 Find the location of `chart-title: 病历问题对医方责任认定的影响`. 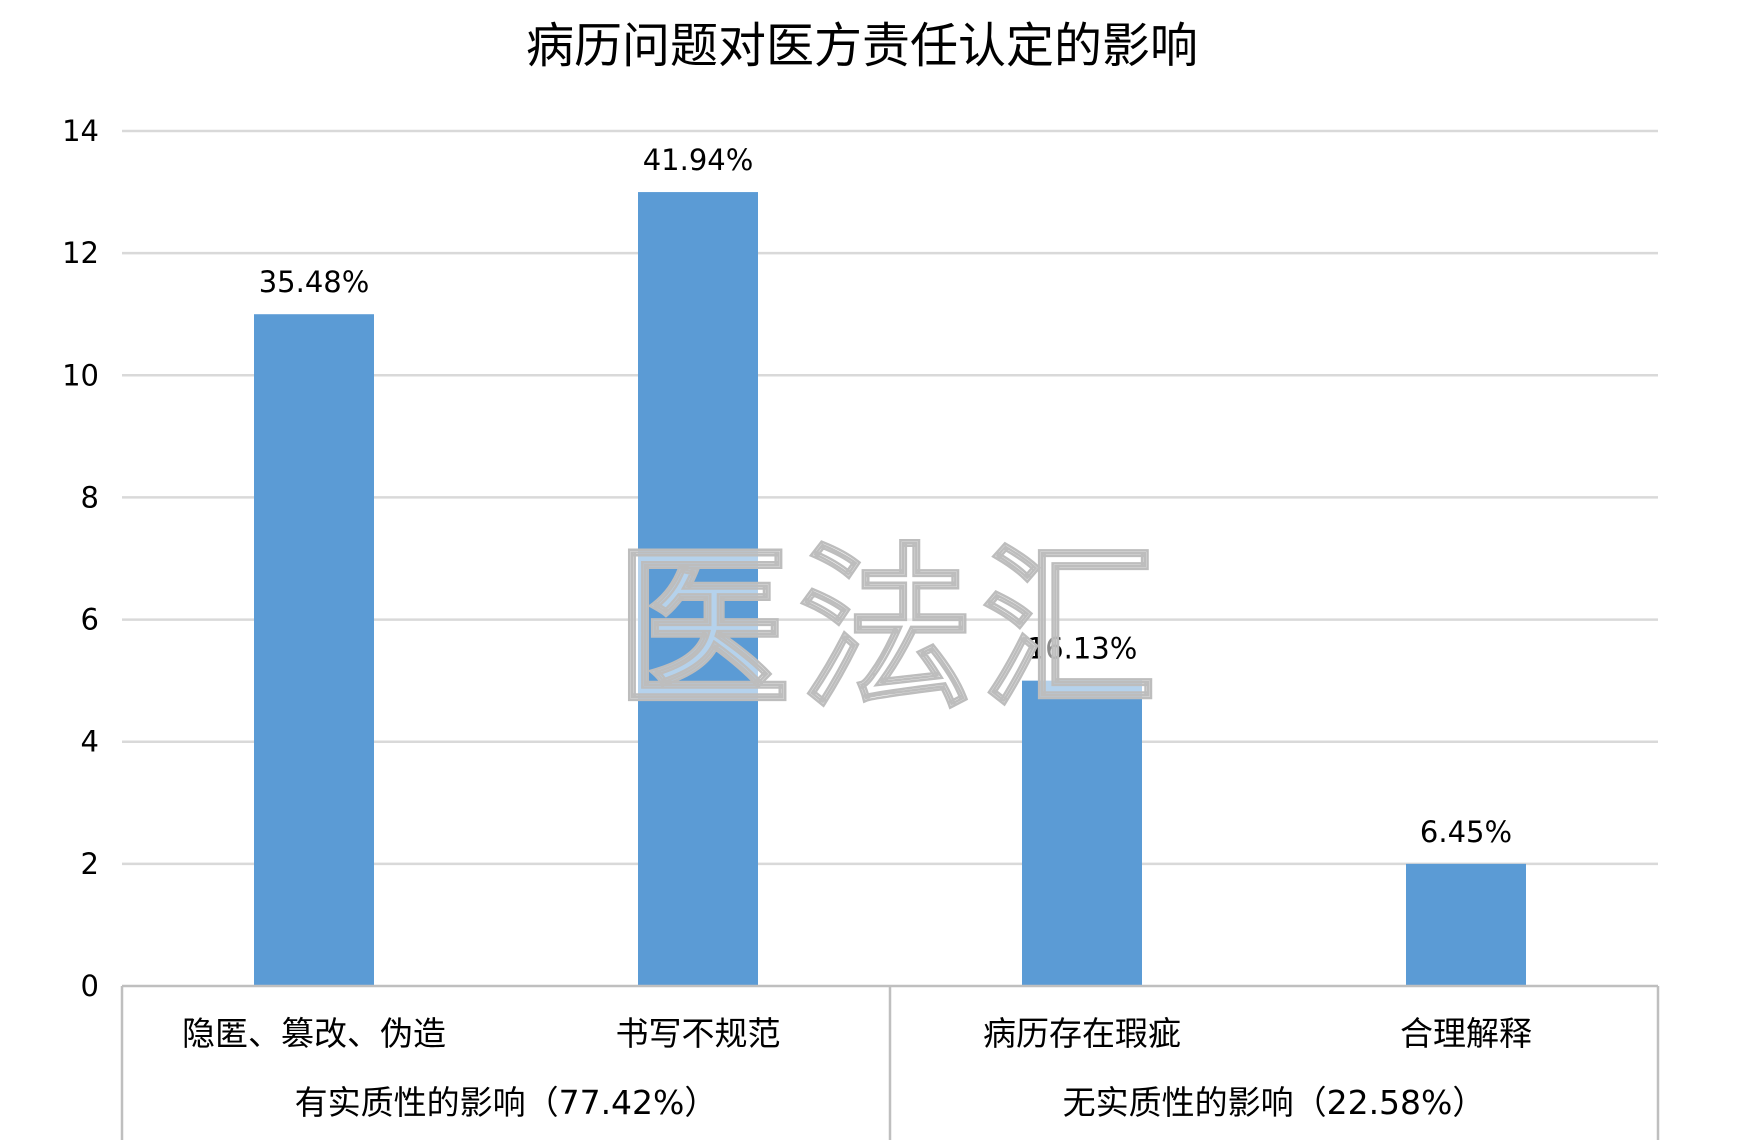

chart-title: 病历问题对医方责任认定的影响 is located at coordinates (862, 46).